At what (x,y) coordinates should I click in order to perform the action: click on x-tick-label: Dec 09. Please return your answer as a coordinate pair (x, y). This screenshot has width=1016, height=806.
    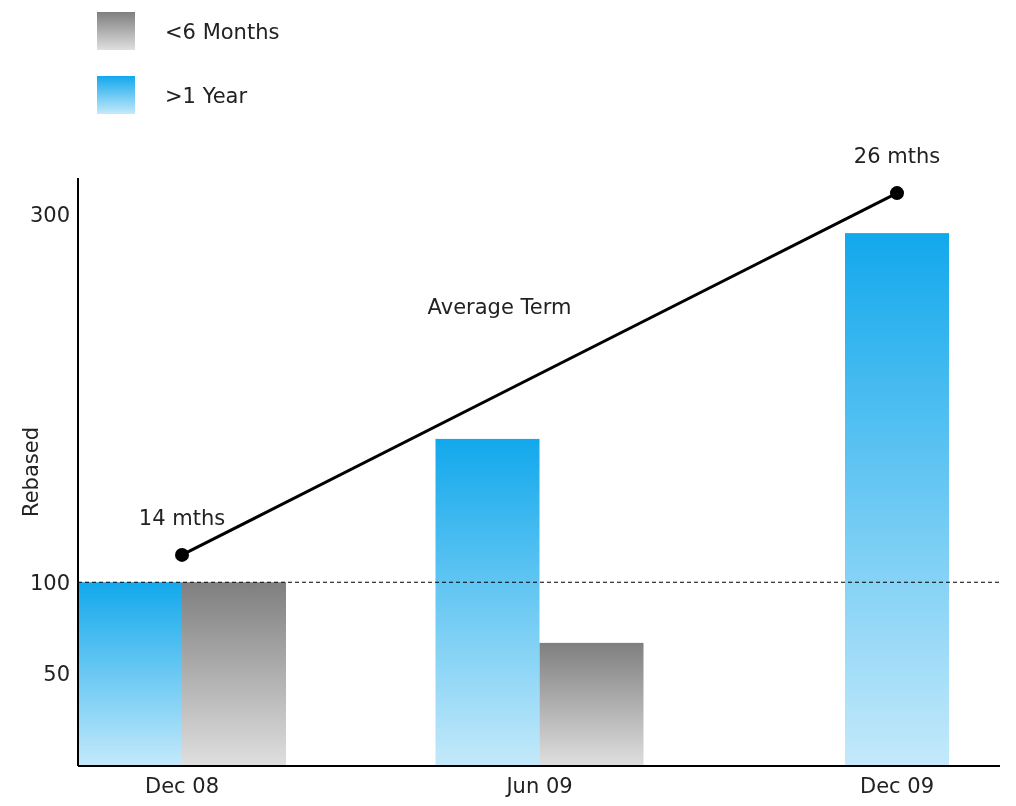
    Looking at the image, I should click on (897, 786).